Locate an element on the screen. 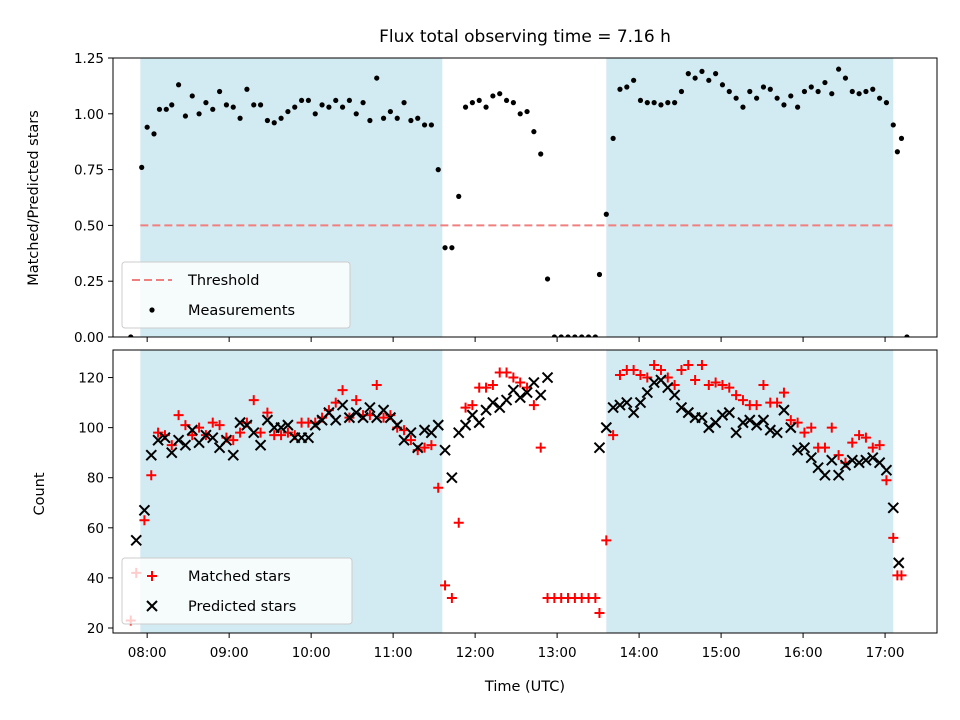 The image size is (960, 720). bottom-x-tick-label-6: 14:00 is located at coordinates (639, 653).